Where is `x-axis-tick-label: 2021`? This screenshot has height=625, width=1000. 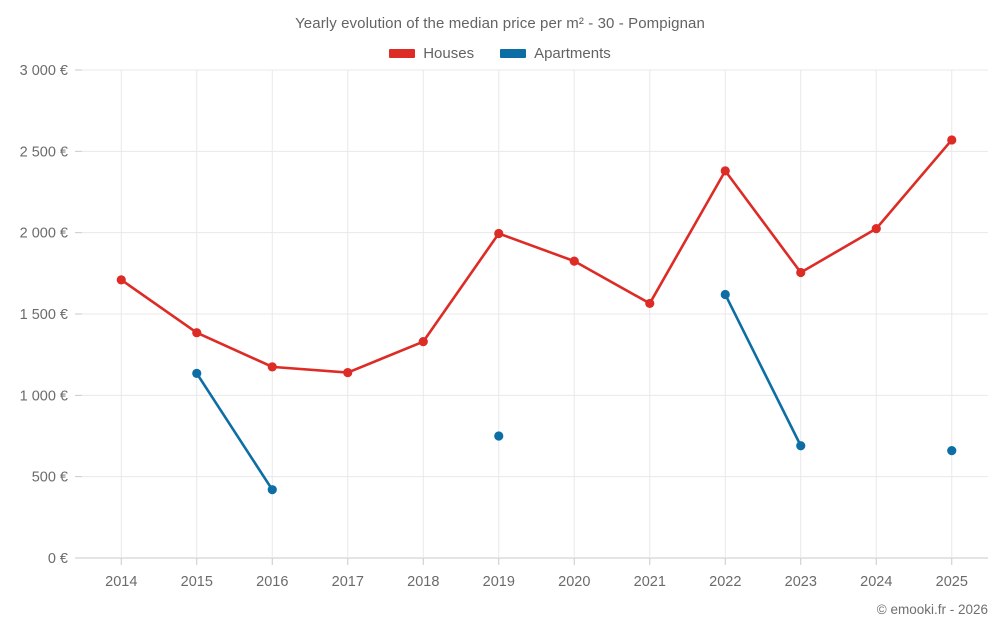
x-axis-tick-label: 2021 is located at coordinates (650, 582).